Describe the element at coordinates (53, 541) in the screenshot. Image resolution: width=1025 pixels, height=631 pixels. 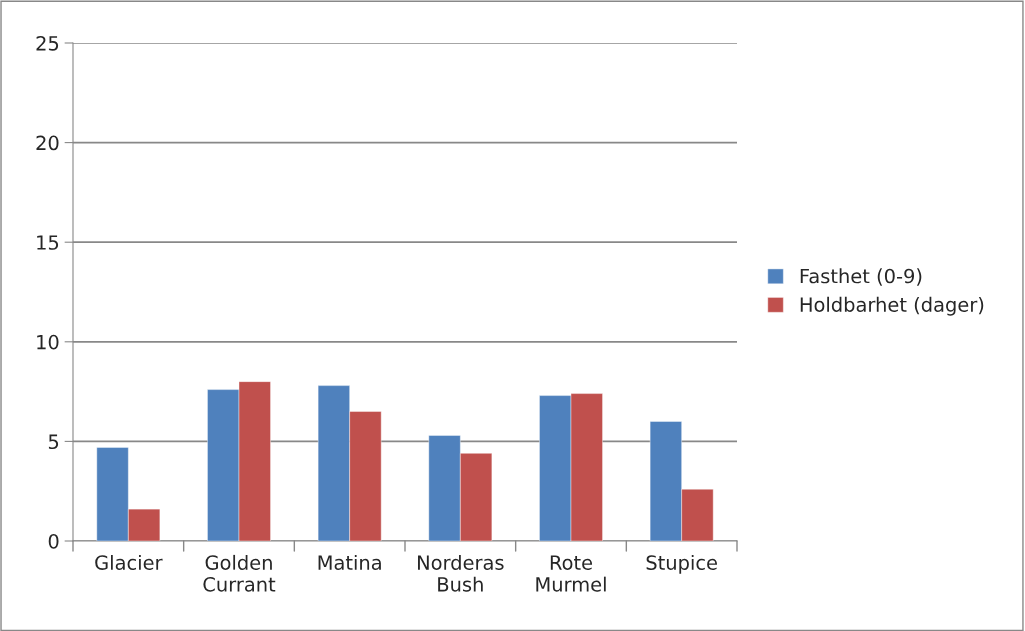
I see `y-tick-label: 0` at that location.